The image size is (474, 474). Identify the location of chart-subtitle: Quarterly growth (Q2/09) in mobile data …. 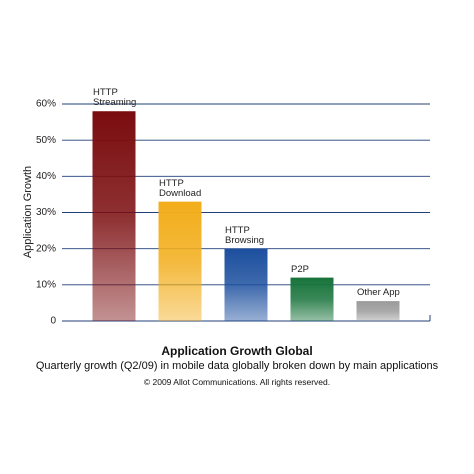
(237, 366).